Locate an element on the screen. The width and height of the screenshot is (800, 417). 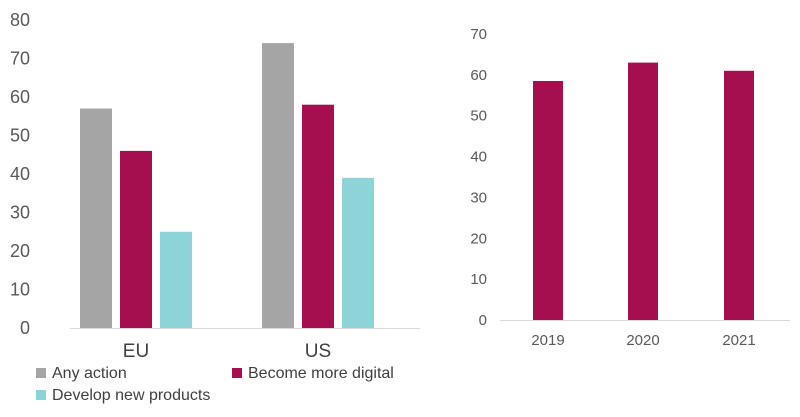
y-tick-label: 80 is located at coordinates (20, 20).